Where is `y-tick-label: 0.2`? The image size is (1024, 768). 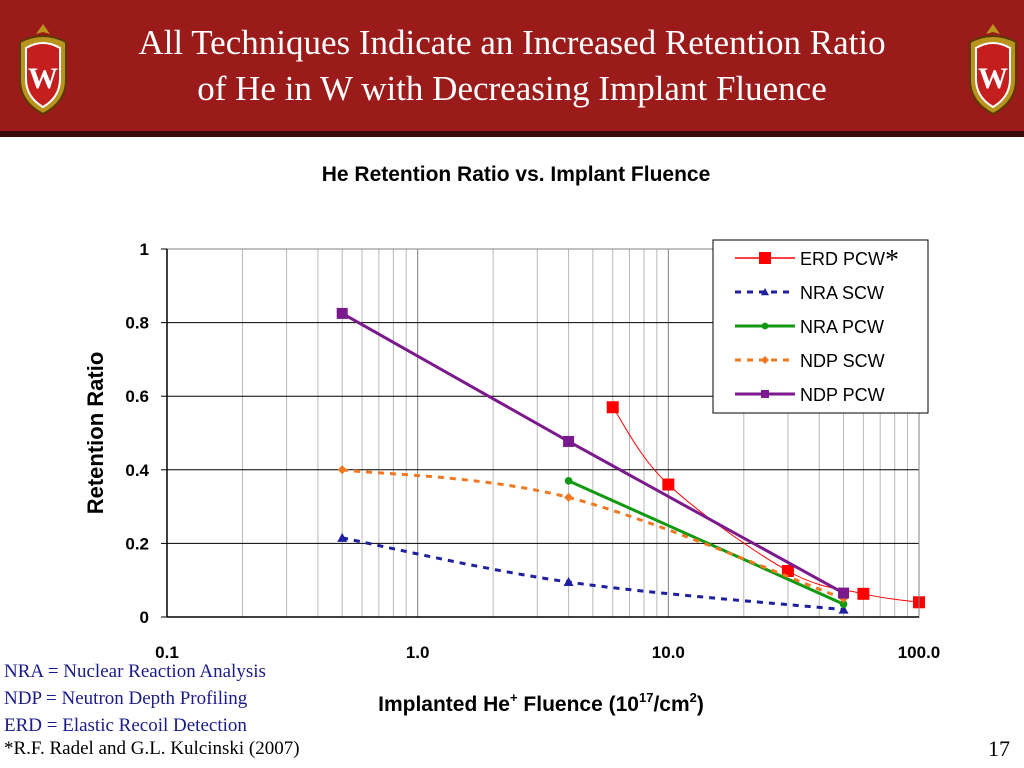
y-tick-label: 0.2 is located at coordinates (137, 543).